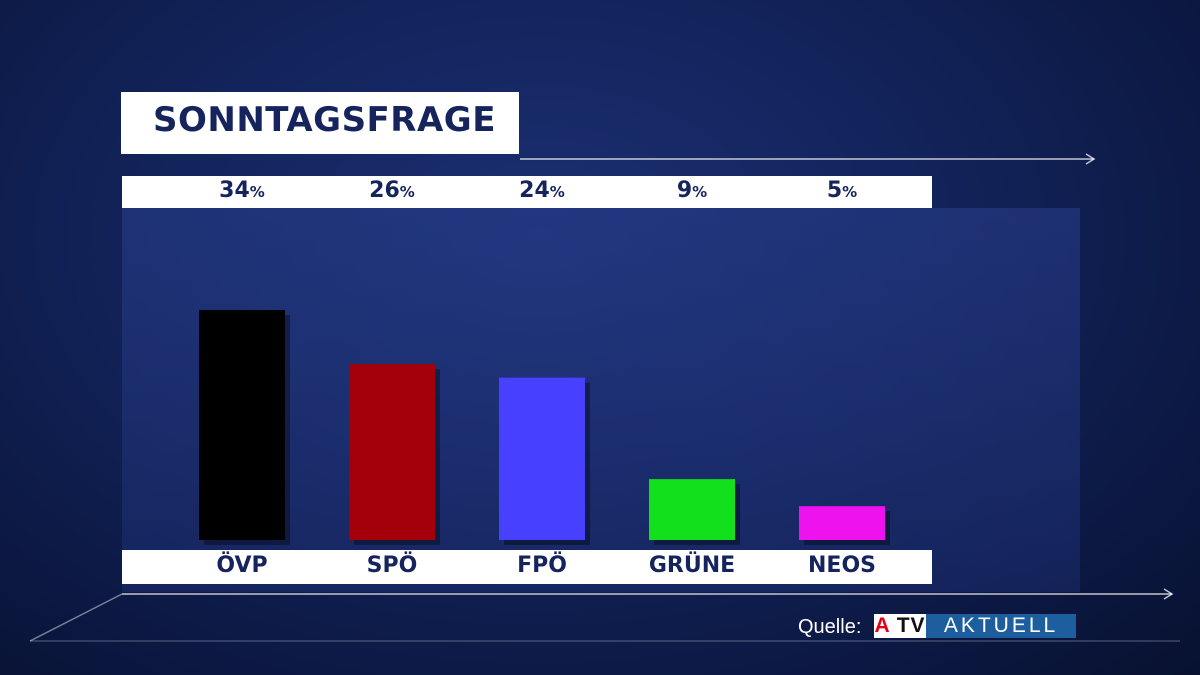 This screenshot has width=1200, height=675. I want to click on value-strip: 34% 26% 24% 9% 5%, so click(527, 192).